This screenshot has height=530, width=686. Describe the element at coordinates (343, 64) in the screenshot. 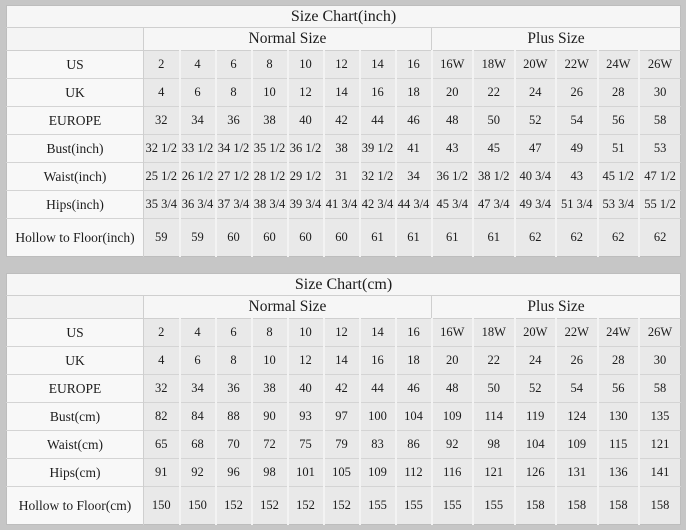

I see `table-row: US 2 4 6 8 10 12 14 16 16W 18W 20W 22W 24W 26W` at that location.